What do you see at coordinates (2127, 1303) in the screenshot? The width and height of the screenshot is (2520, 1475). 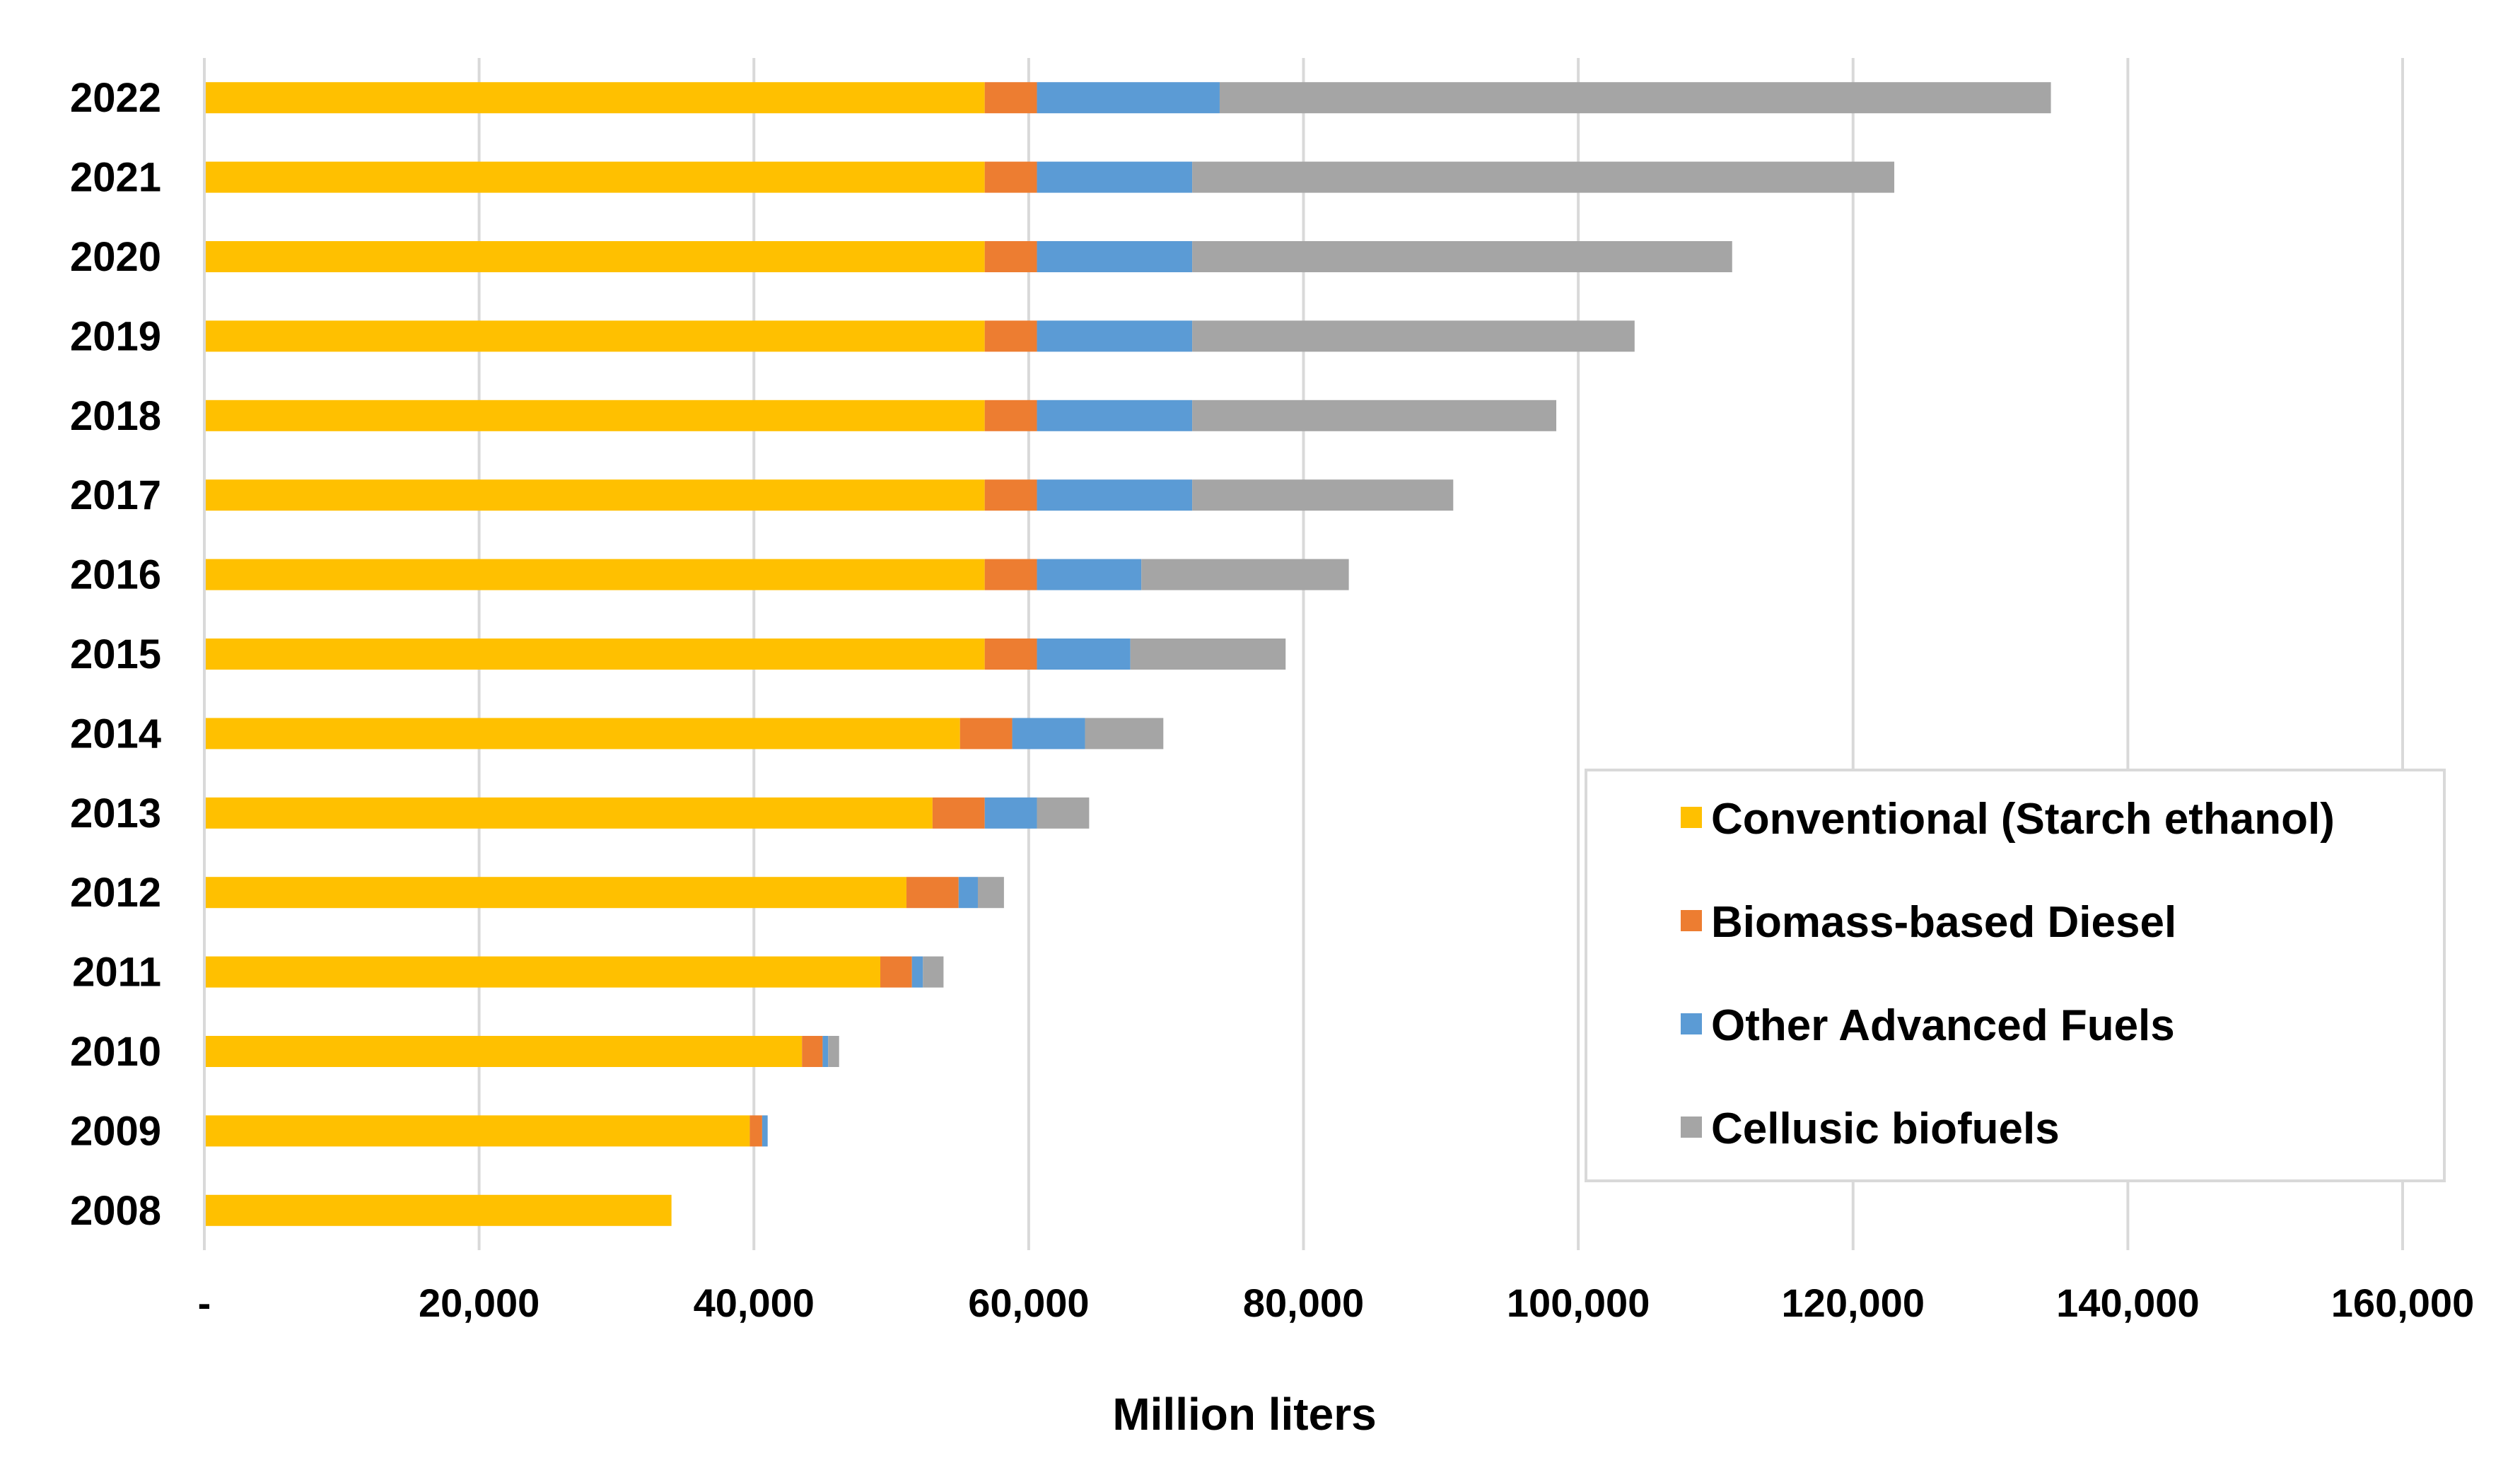 I see `x-tick-label-7: 140,000` at bounding box center [2127, 1303].